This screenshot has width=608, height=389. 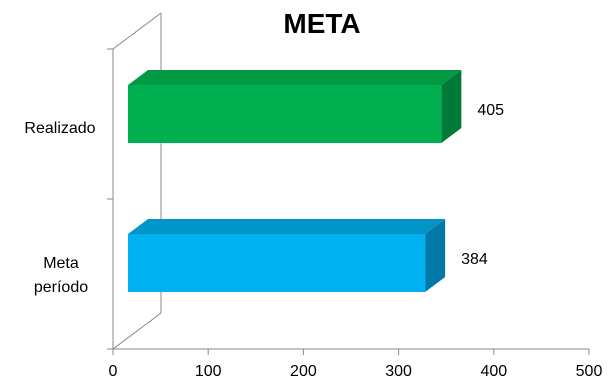 I want to click on x-axis-ticks: 0 100 200 300 400 500, so click(x=356, y=364).